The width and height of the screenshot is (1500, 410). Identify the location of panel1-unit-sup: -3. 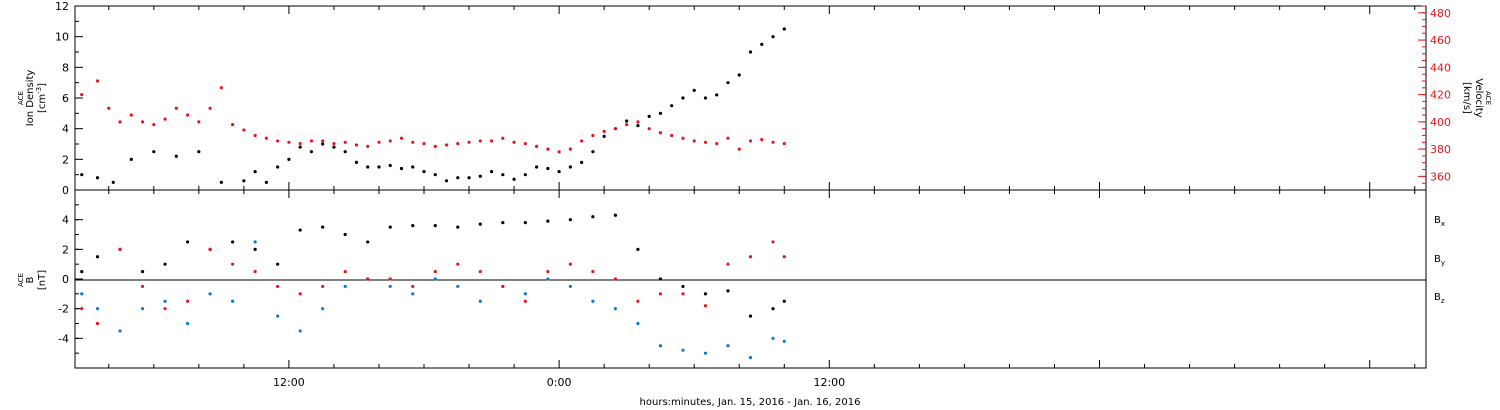
(39, 90).